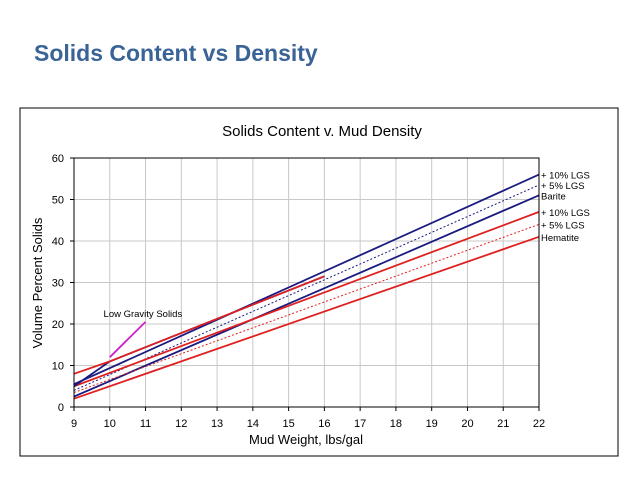 This screenshot has width=638, height=478. Describe the element at coordinates (58, 159) in the screenshot. I see `y-tick-label: 60` at that location.